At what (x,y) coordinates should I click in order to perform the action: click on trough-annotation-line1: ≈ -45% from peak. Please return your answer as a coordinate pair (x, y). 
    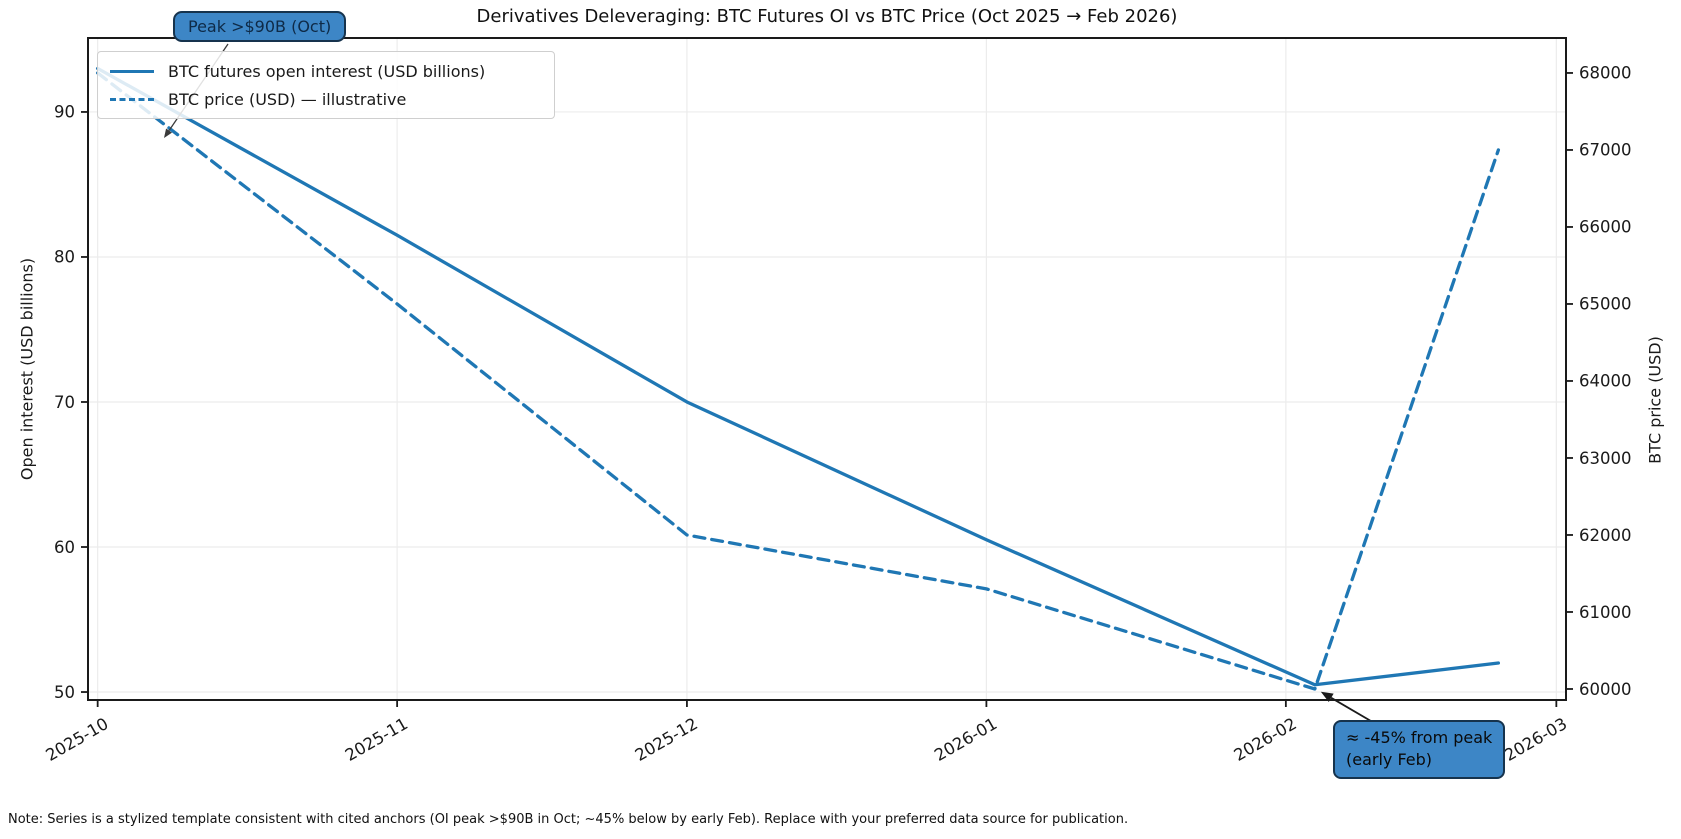
    Looking at the image, I should click on (1419, 737).